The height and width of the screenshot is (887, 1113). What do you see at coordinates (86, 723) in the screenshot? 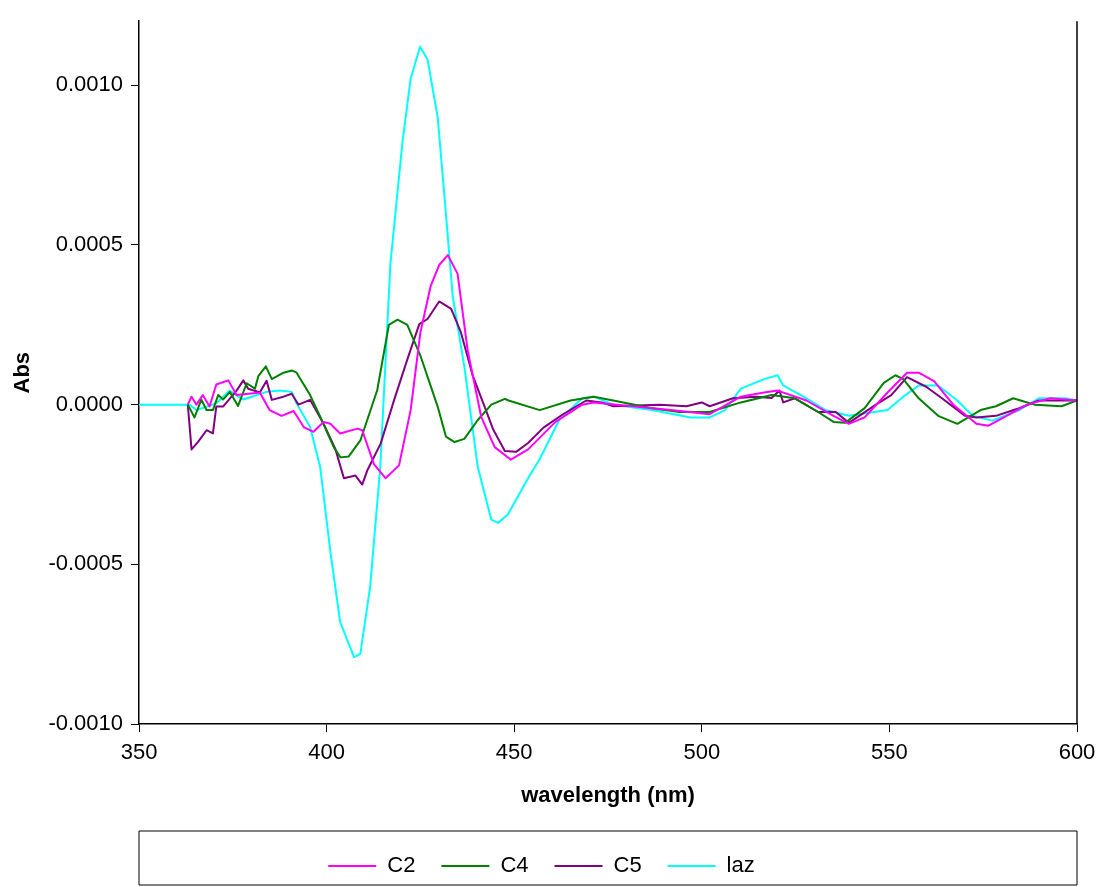
I see `y-tick-label: -0.0010` at bounding box center [86, 723].